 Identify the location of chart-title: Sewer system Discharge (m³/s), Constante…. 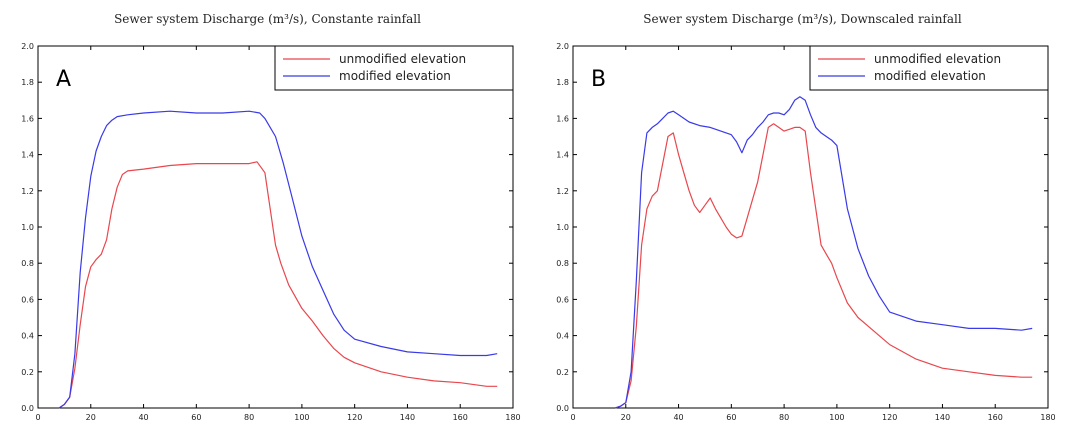
(267, 19).